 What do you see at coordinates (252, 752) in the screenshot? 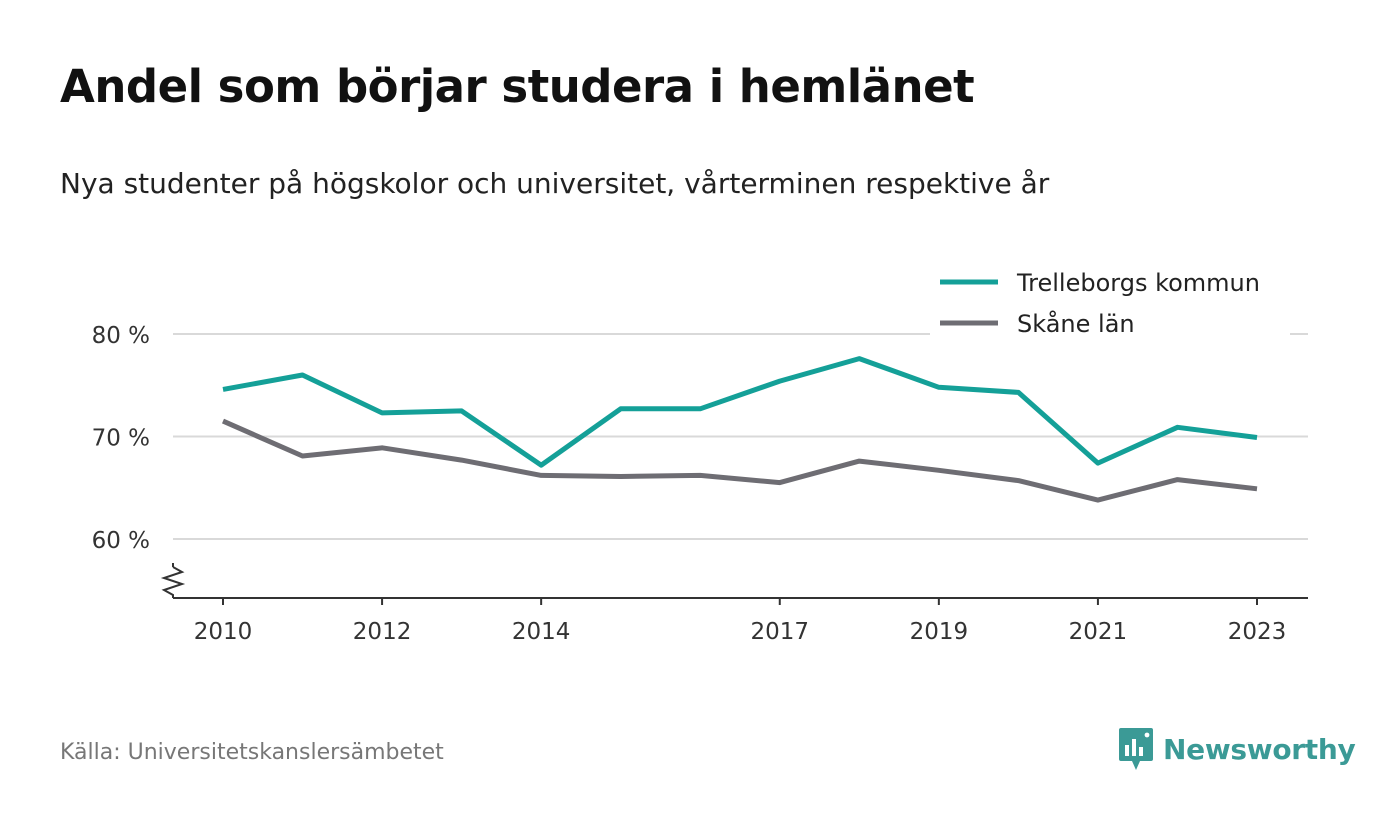
I see `source-note: Källa: Universitetskanslersämbetet` at bounding box center [252, 752].